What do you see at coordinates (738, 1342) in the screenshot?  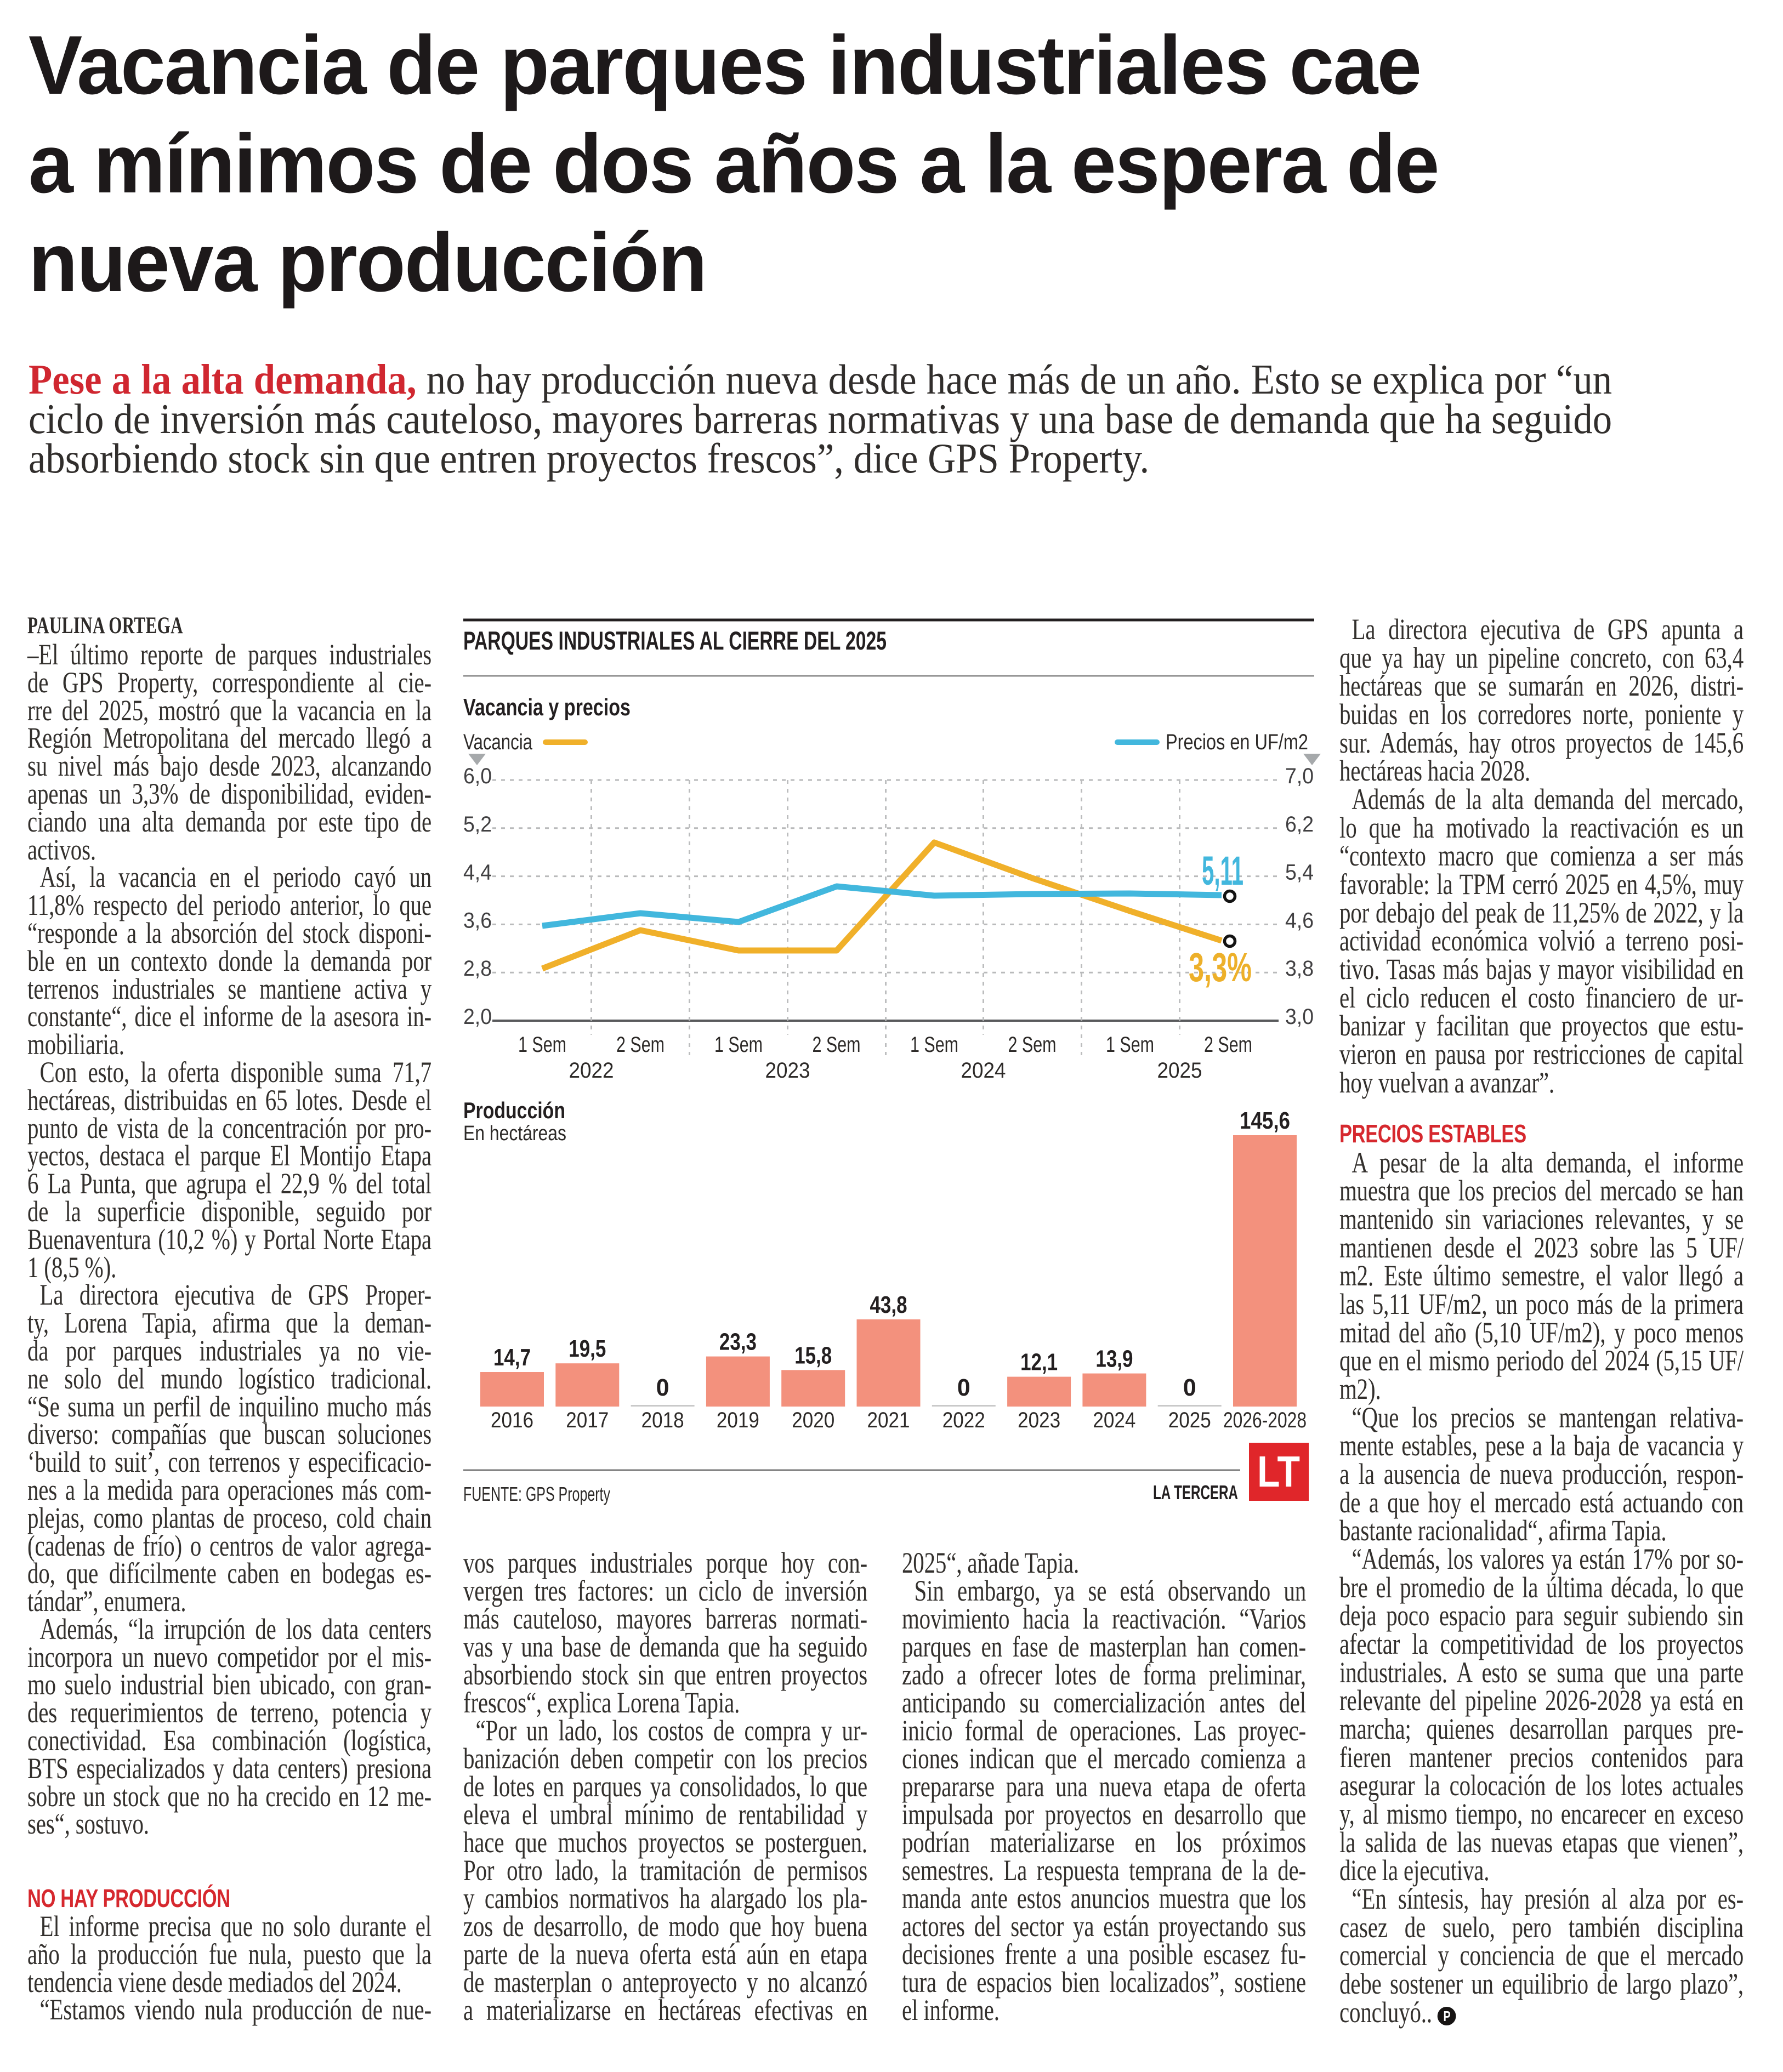 I see `svg-text: 23,3` at bounding box center [738, 1342].